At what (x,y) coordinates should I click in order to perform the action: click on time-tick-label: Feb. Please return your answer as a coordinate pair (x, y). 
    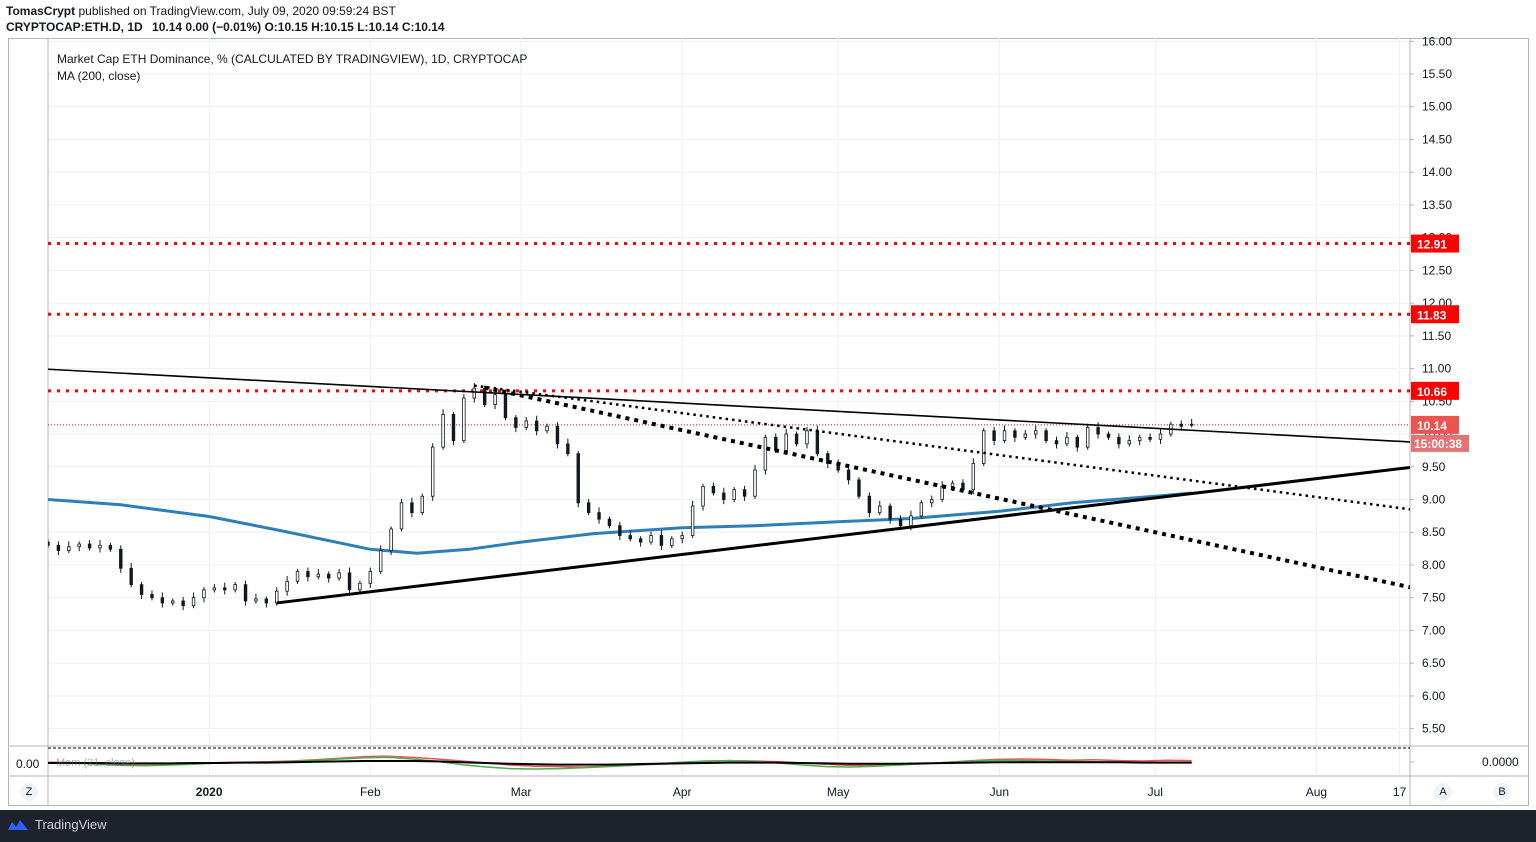
    Looking at the image, I should click on (370, 792).